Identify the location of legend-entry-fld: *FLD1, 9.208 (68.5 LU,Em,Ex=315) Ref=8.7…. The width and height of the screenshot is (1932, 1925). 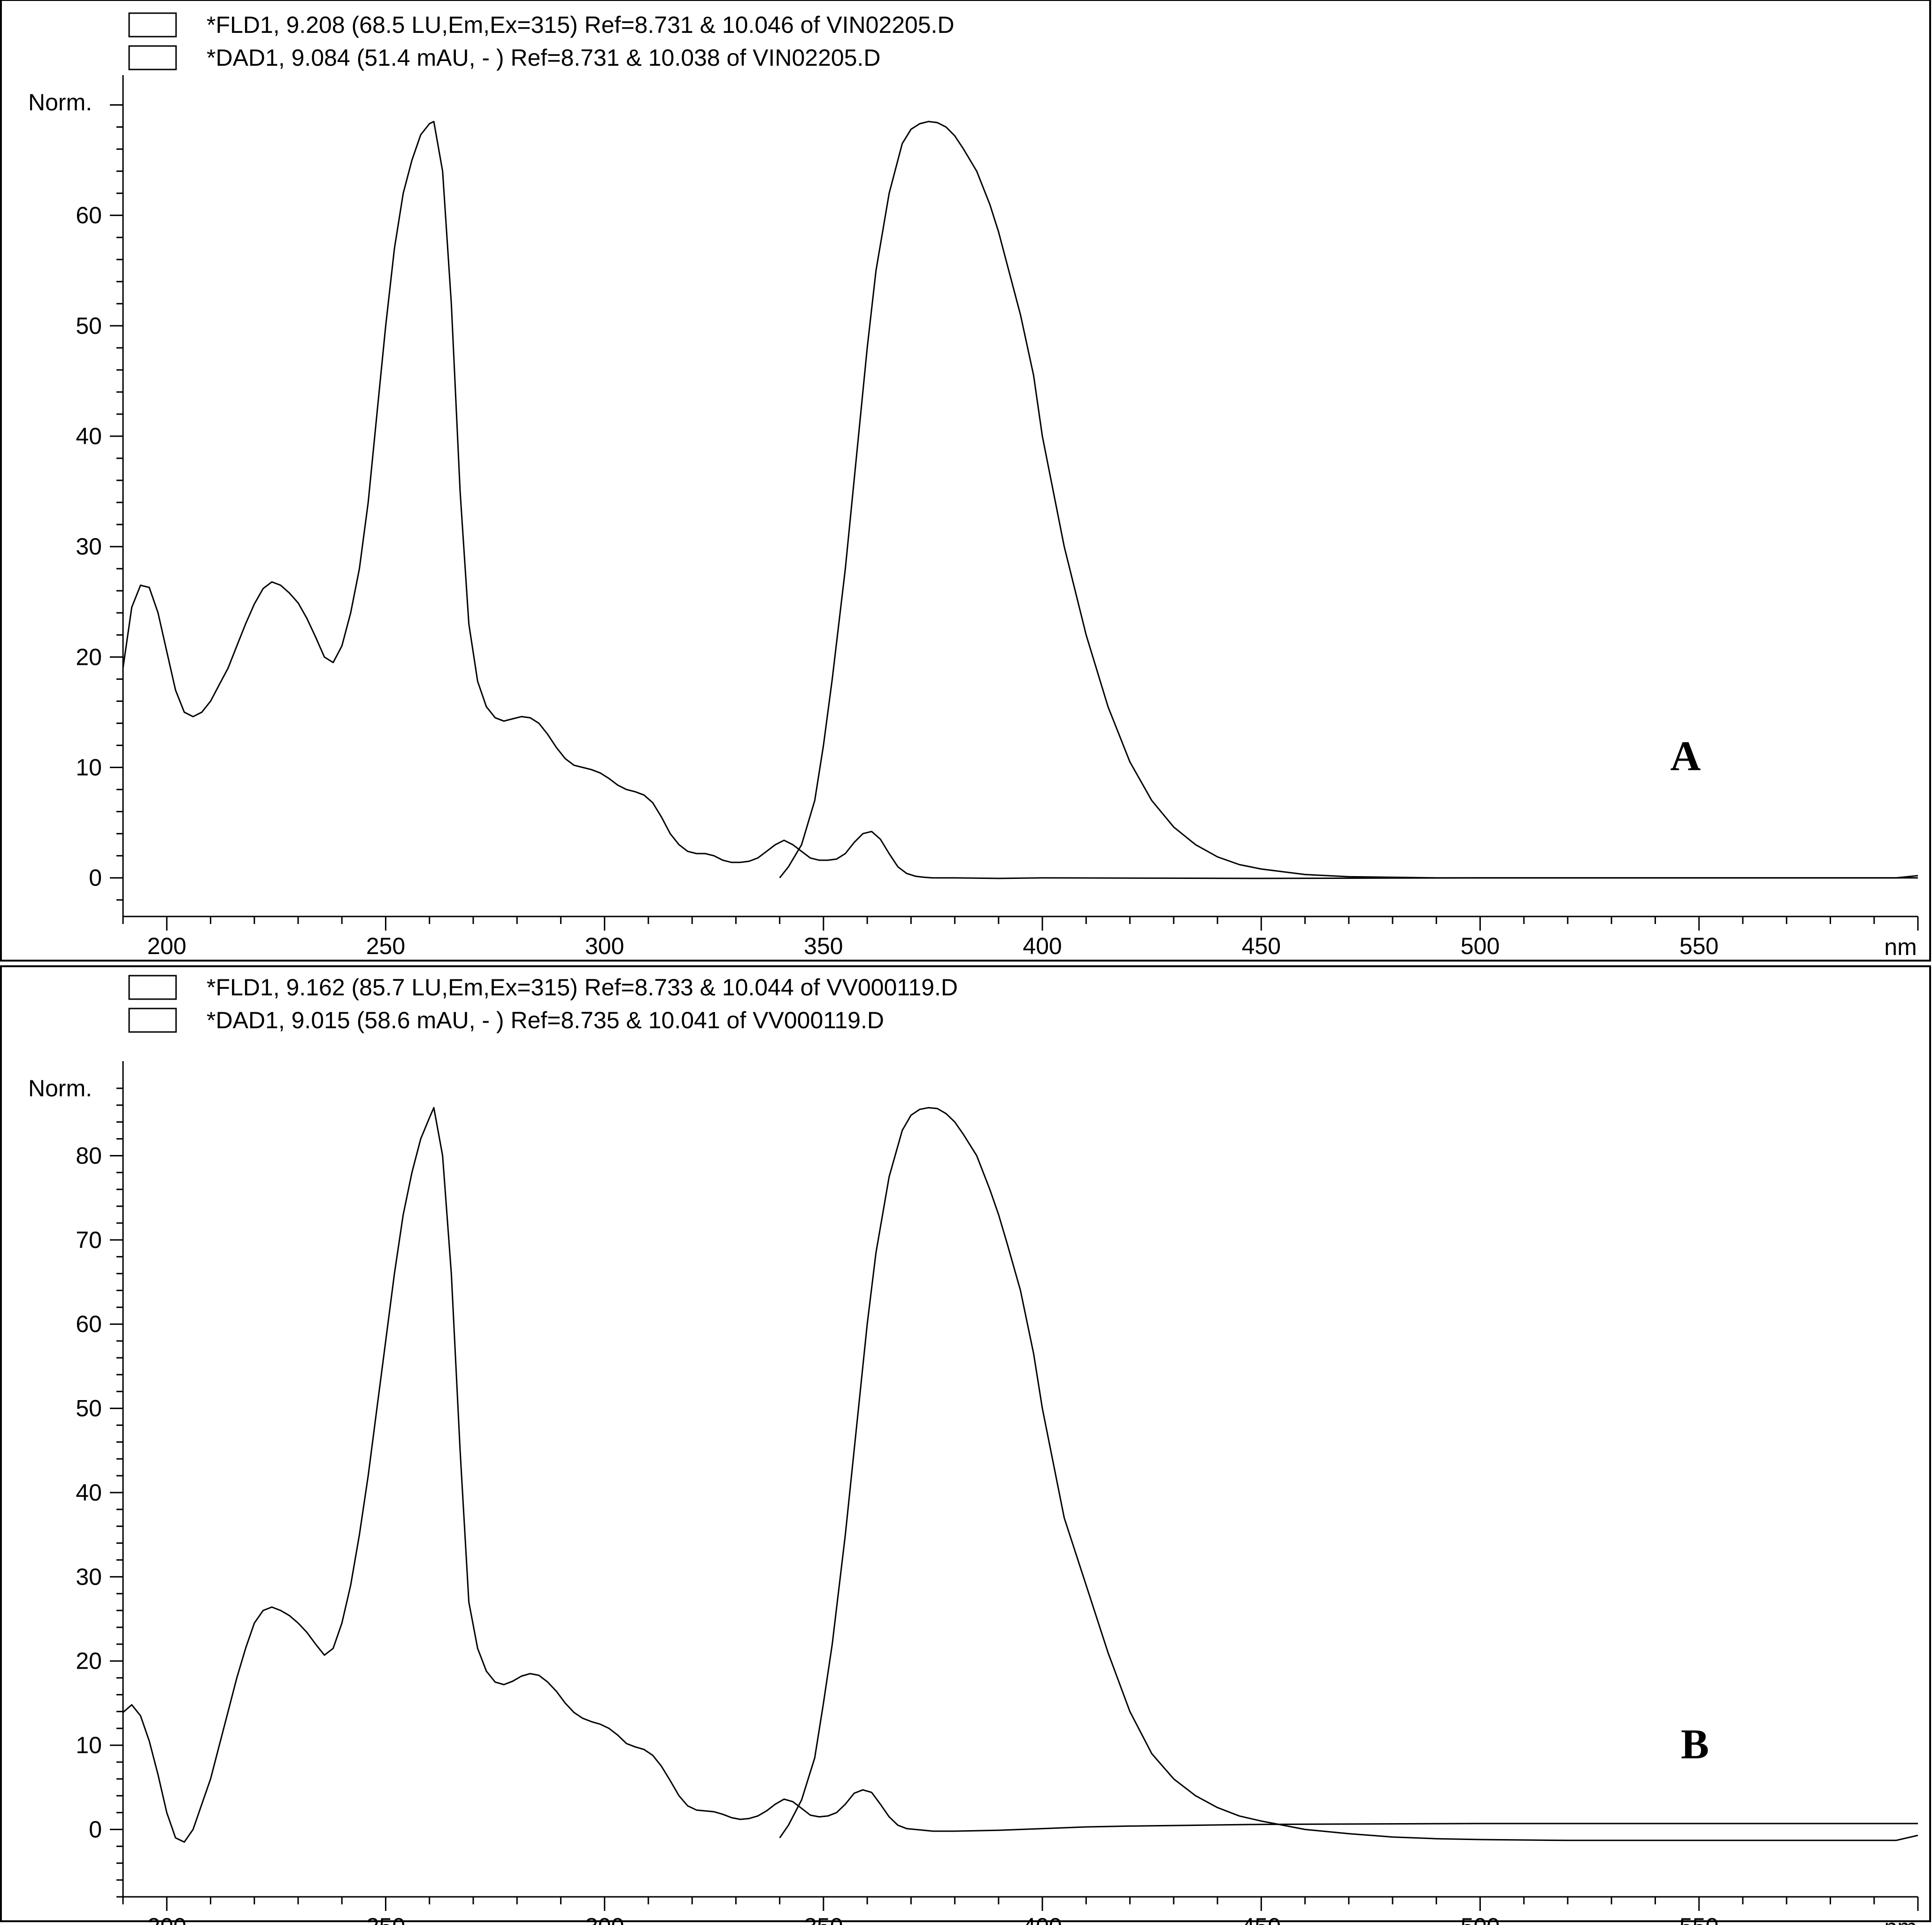
(580, 25).